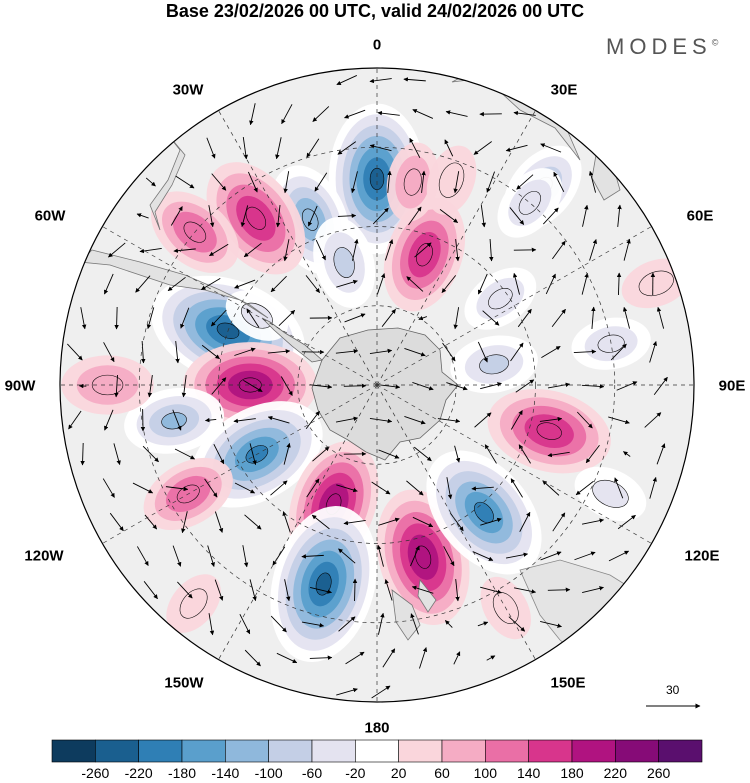 This screenshot has width=750, height=783. What do you see at coordinates (414, 610) in the screenshot?
I see `new-zealand` at bounding box center [414, 610].